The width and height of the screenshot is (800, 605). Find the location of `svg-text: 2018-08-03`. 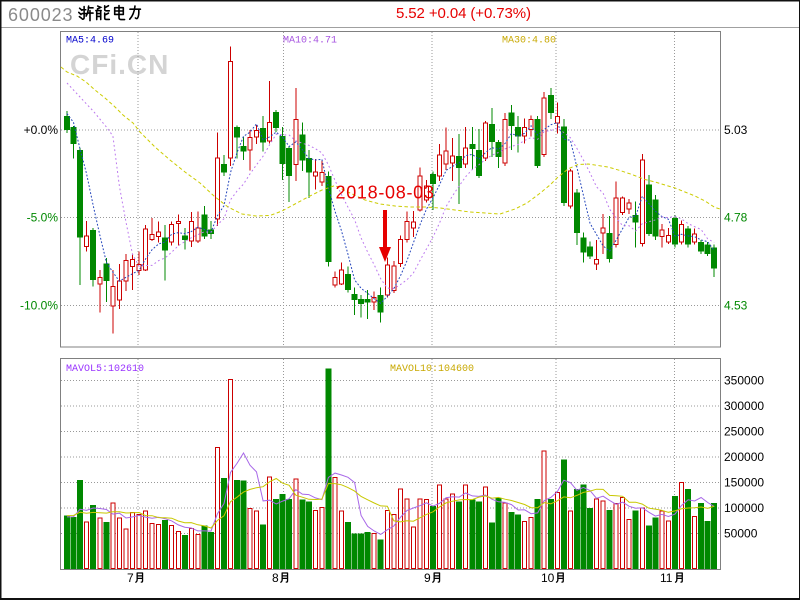

svg-text: 2018-08-03 is located at coordinates (385, 193).